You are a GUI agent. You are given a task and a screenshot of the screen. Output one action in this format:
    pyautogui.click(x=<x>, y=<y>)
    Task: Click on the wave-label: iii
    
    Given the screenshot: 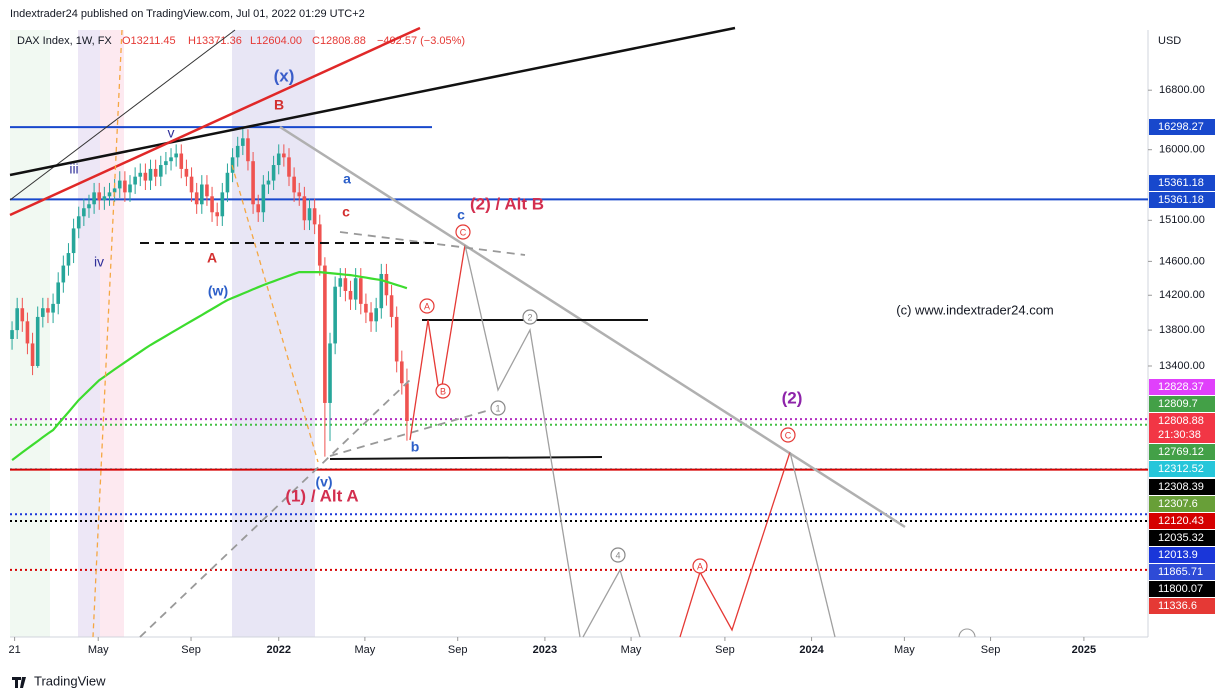 What is the action you would take?
    pyautogui.click(x=73, y=169)
    